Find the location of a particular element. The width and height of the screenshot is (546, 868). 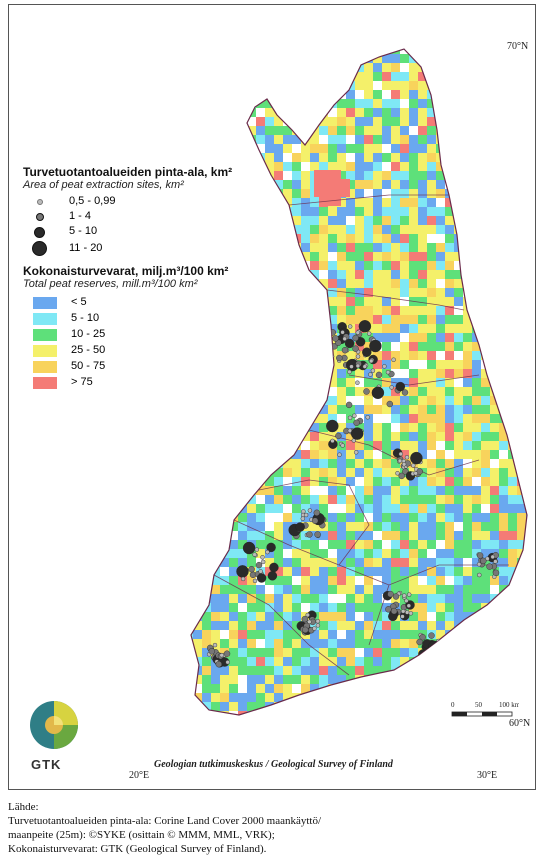

reserves-class-label: 25 - 50 is located at coordinates (88, 350).